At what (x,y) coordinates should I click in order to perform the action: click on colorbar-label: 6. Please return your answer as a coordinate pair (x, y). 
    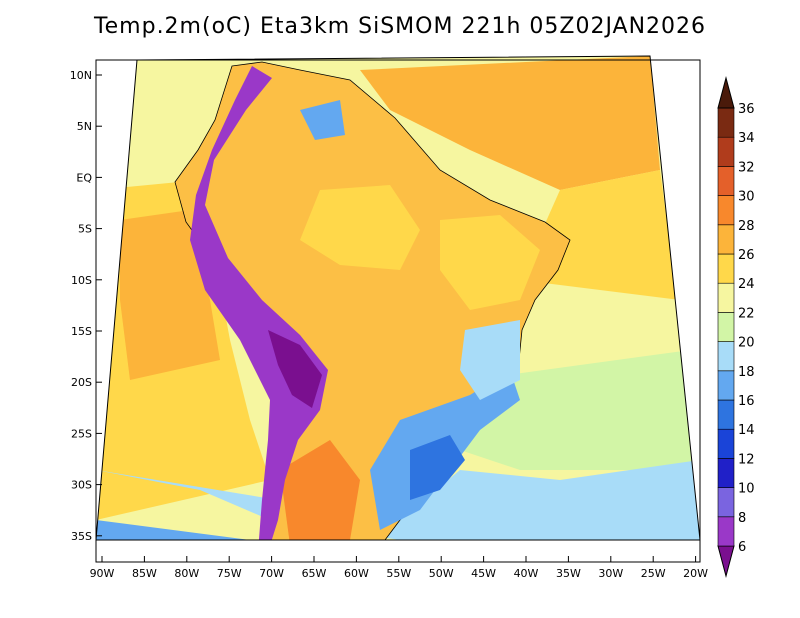
    Looking at the image, I should click on (742, 547).